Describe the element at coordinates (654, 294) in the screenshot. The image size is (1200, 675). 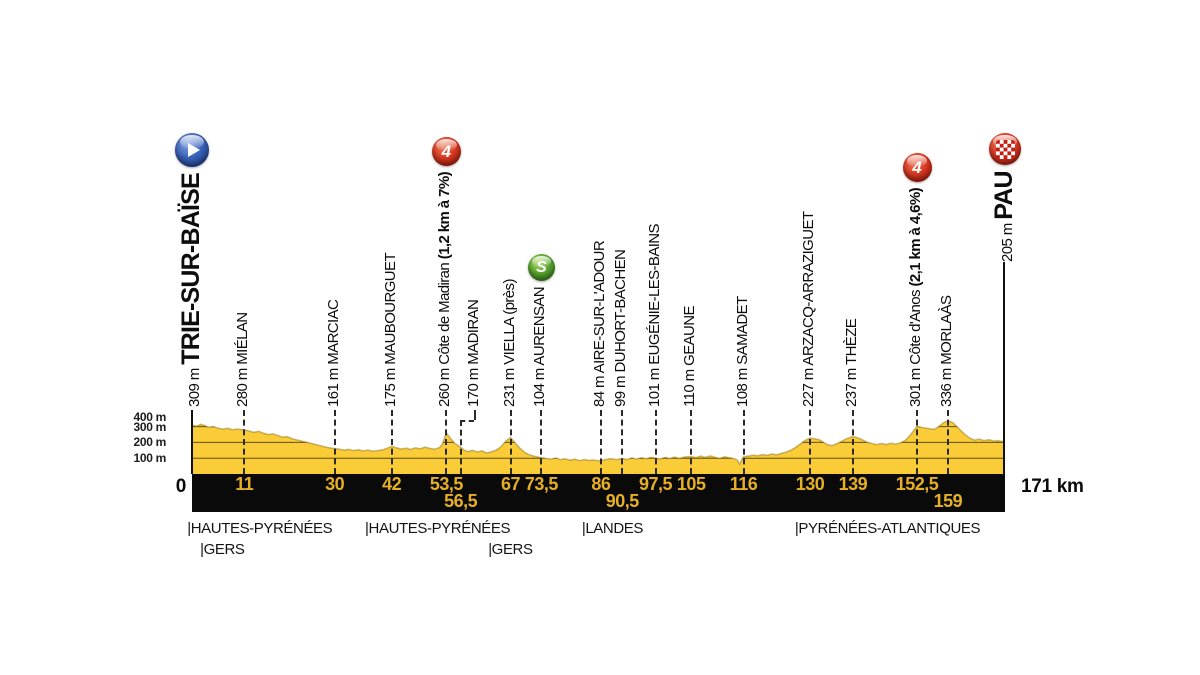
I see `waypoint-name: EUGÉNIE-LES-BAINS` at that location.